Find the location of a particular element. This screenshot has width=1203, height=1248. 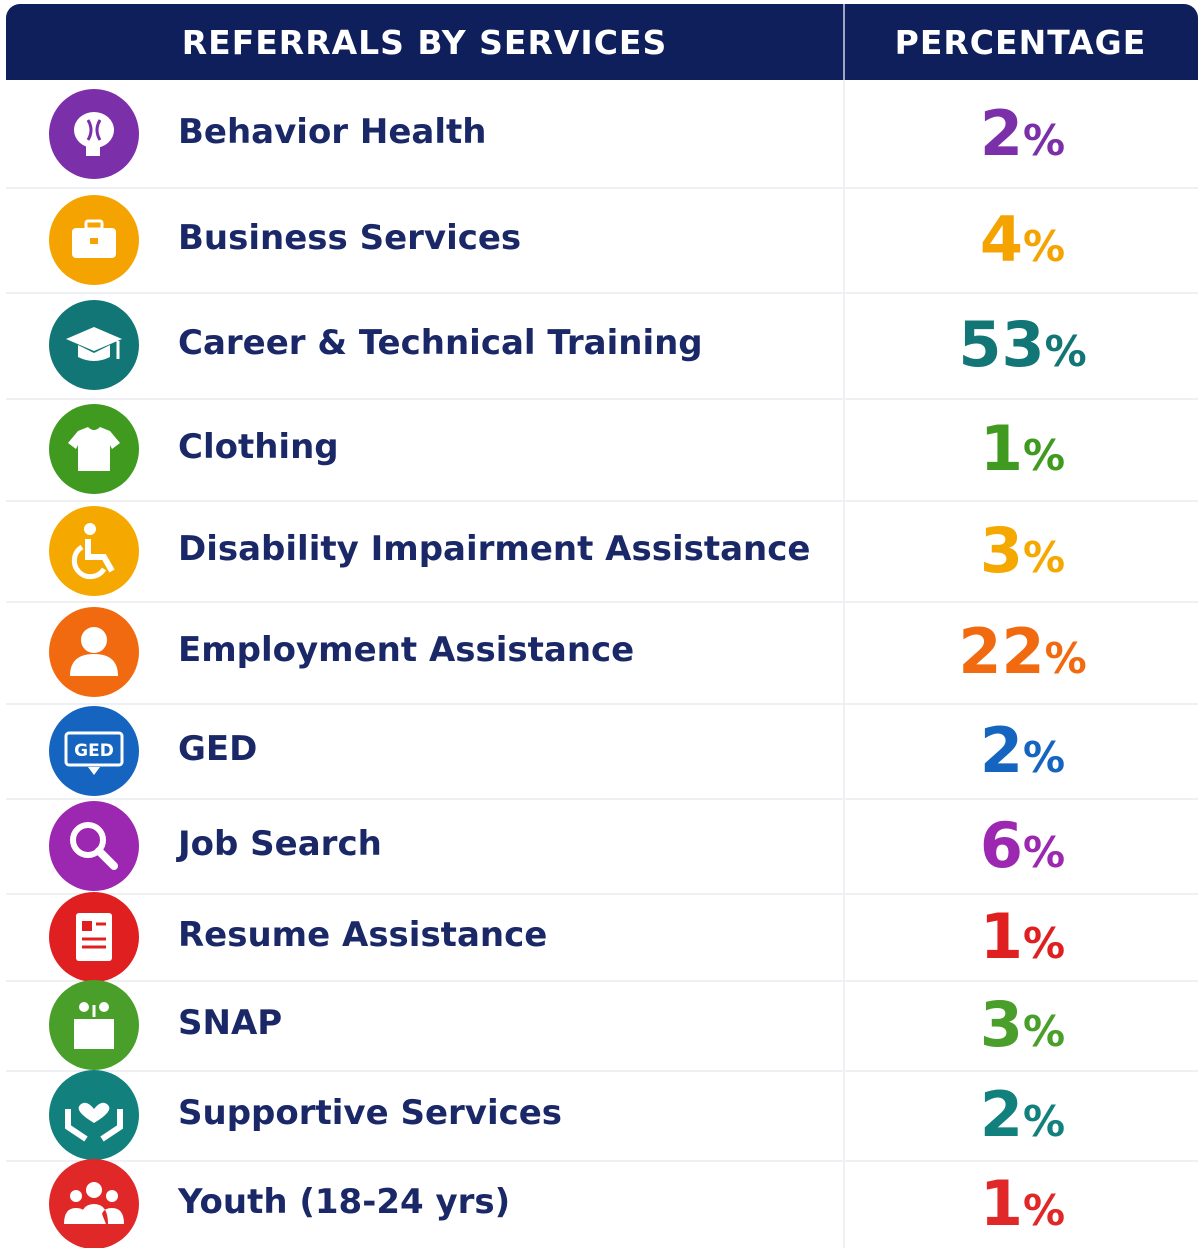

service-label: Youth (18-24 yrs) is located at coordinates (344, 1202).